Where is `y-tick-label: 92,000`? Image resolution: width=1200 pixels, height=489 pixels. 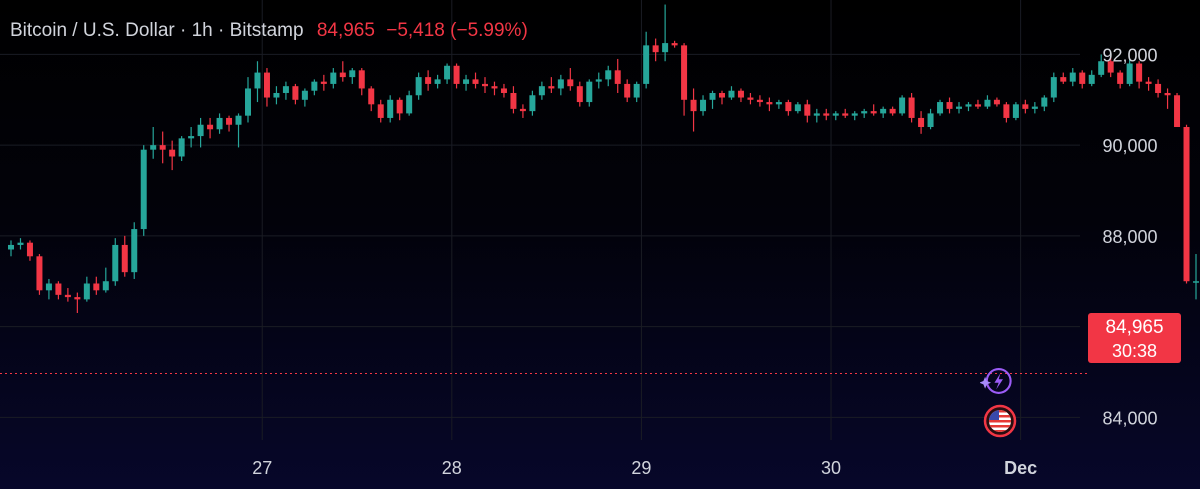
y-tick-label: 92,000 is located at coordinates (1129, 55).